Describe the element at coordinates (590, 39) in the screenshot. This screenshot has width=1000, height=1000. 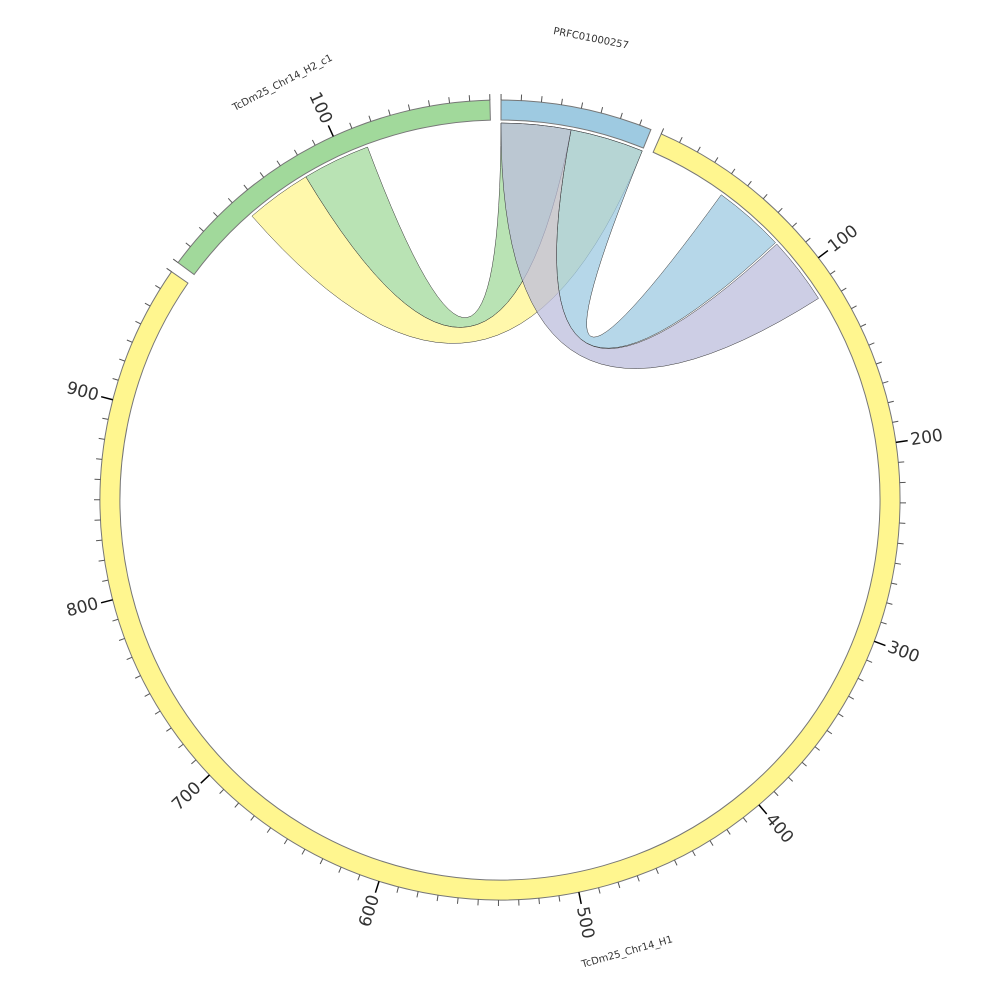
I see `chromosome-name-label: PRFC01000257` at that location.